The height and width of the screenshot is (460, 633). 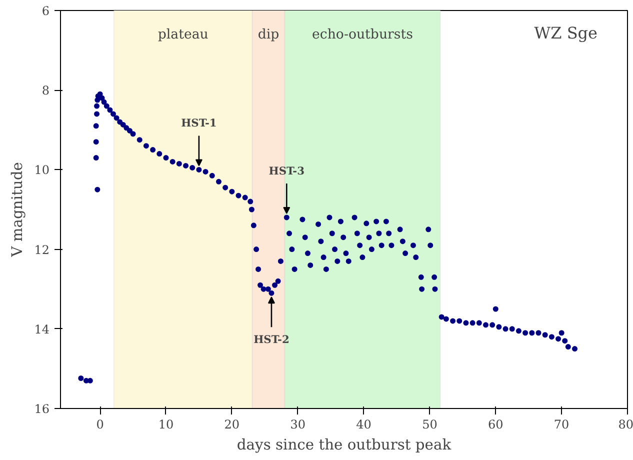 I want to click on y-tick-label: 10, so click(x=42, y=170).